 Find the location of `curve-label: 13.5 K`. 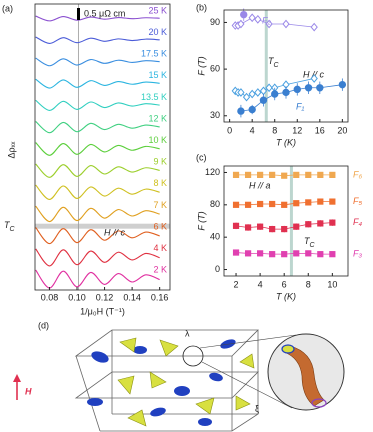

curve-label: 13.5 K is located at coordinates (154, 97).